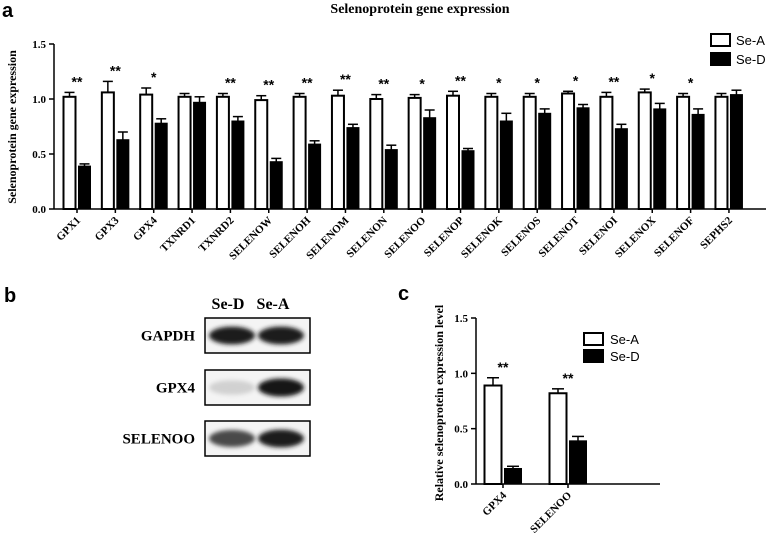  Describe the element at coordinates (674, 236) in the screenshot. I see `x-tick-label: SELENOF` at that location.